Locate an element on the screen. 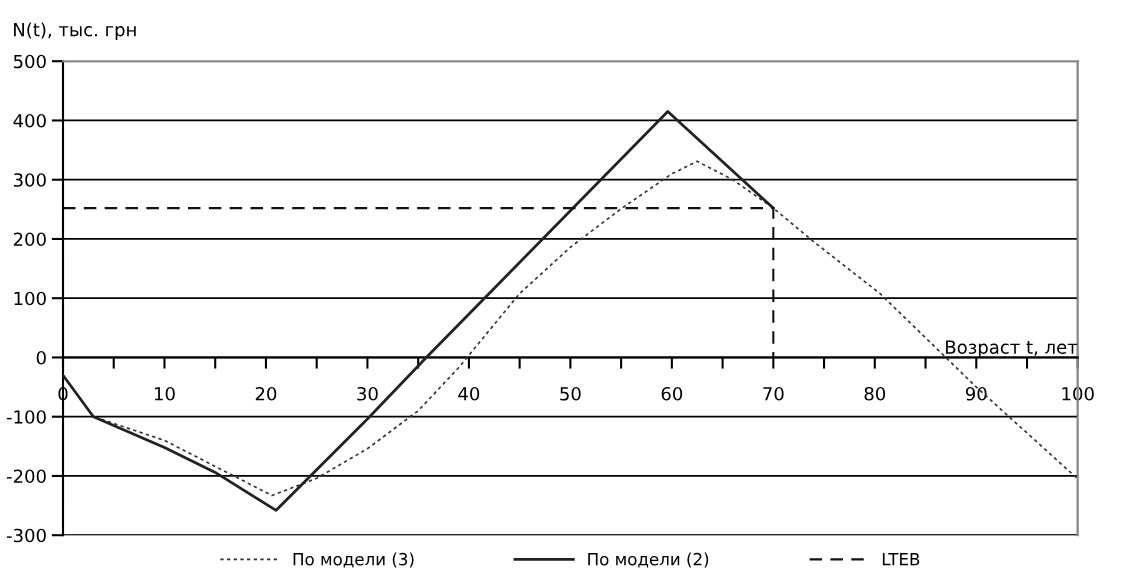  y-tick-label: -300 is located at coordinates (26, 535).